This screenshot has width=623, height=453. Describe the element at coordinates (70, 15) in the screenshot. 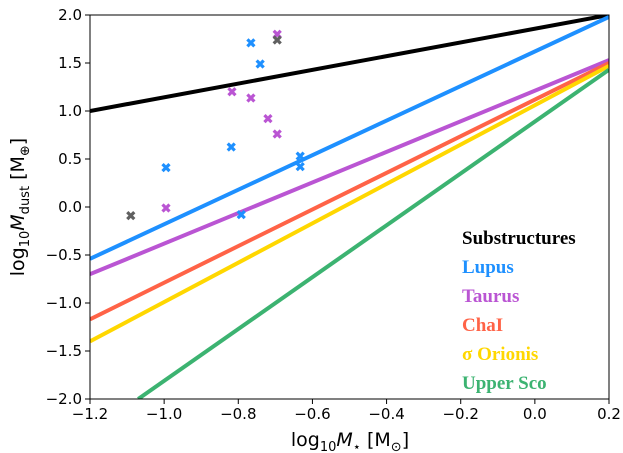

I see `y-tick-label: 2.0` at that location.